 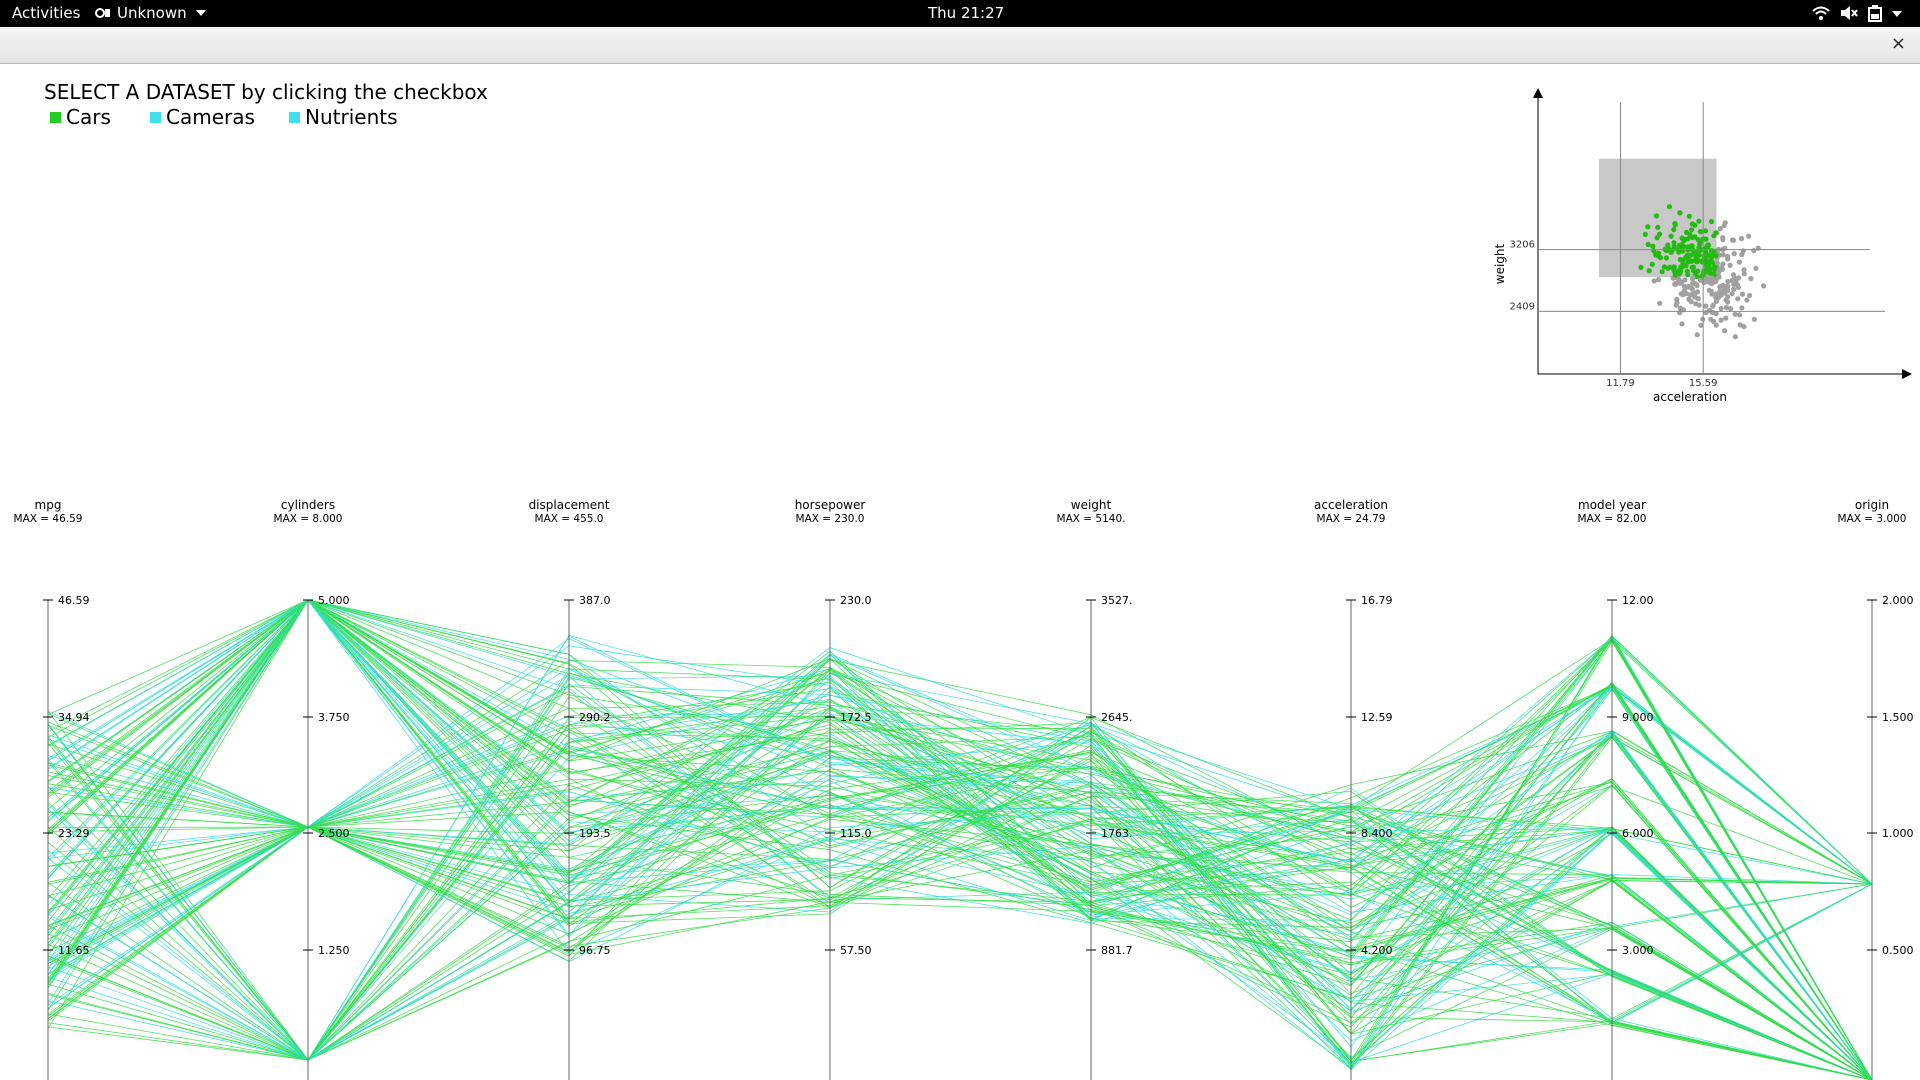 What do you see at coordinates (334, 950) in the screenshot?
I see `tick-label: 1.250` at bounding box center [334, 950].